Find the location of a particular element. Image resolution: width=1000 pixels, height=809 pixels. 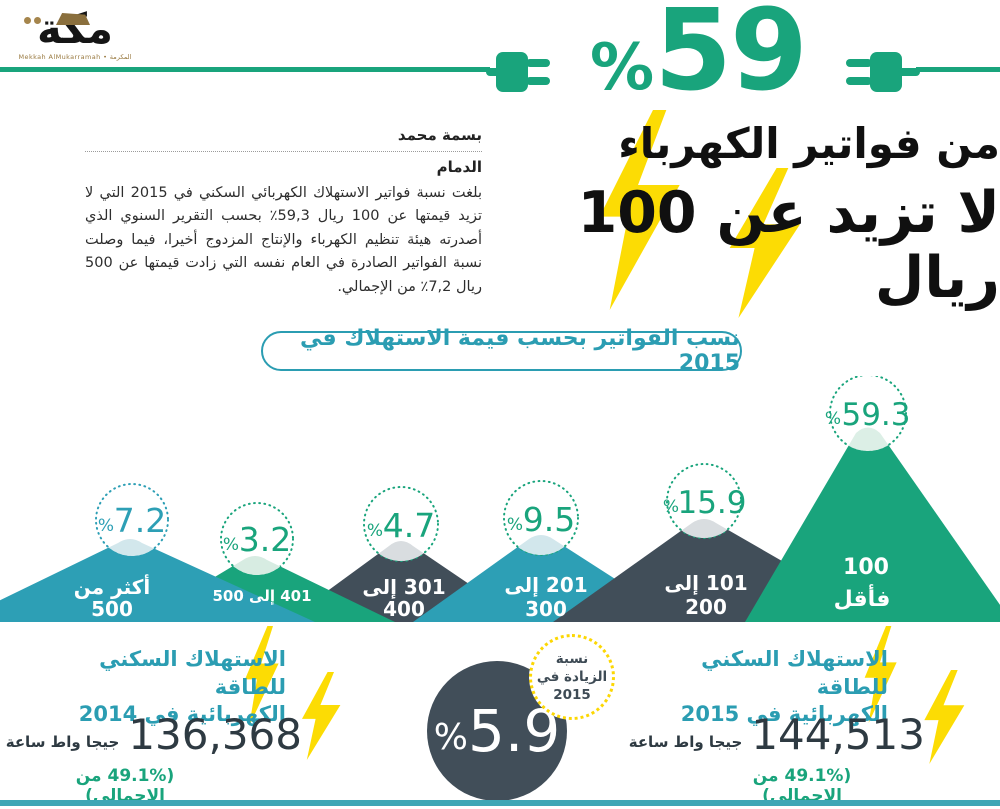

chart-title-pill: نسب الفواتير بحسب قيمة الاستهلاك في 2015 is located at coordinates (501, 351).